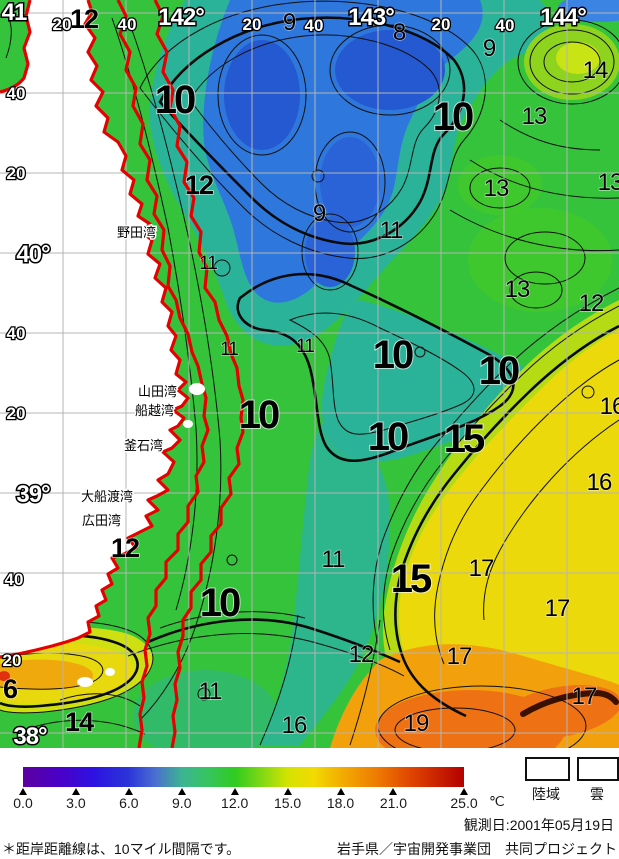 The width and height of the screenshot is (619, 859). Describe the element at coordinates (598, 769) in the screenshot. I see `legend-cloud-swatch` at that location.